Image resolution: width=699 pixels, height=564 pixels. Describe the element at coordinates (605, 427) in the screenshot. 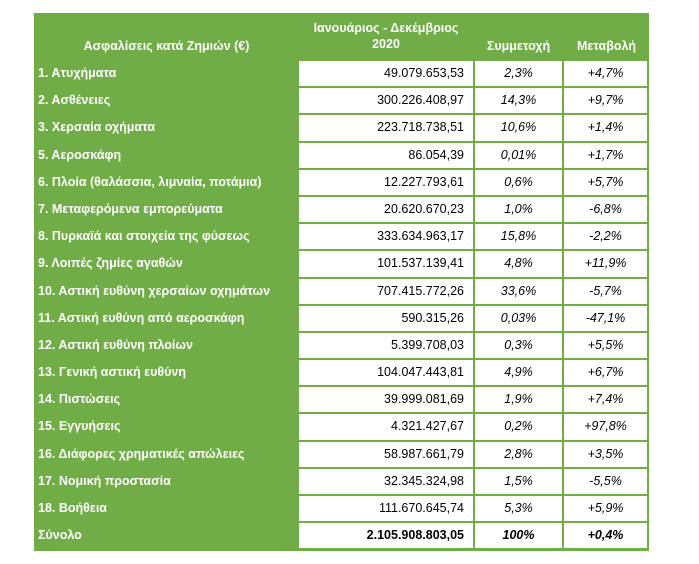

I see `row-change: +97,8%` at that location.